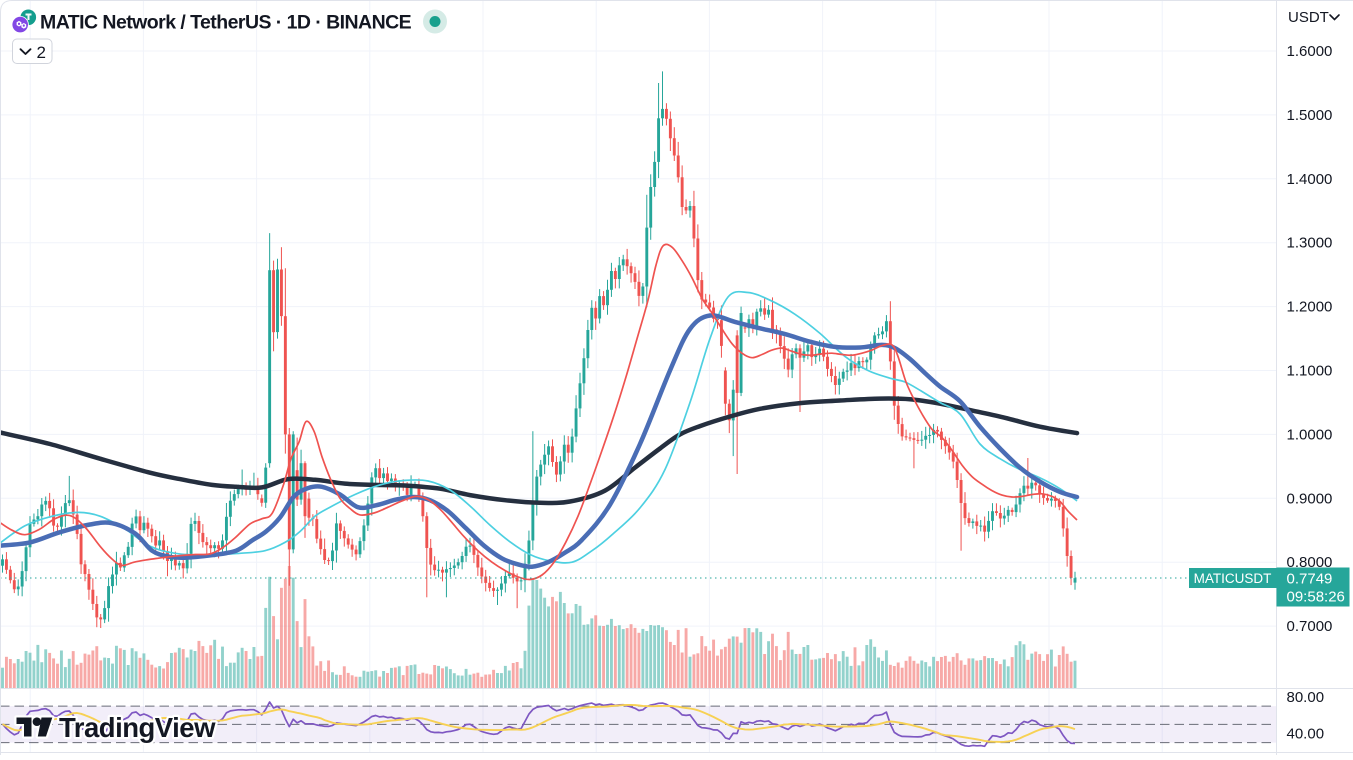 The width and height of the screenshot is (1353, 760). What do you see at coordinates (1310, 626) in the screenshot?
I see `svg-text: 0.7000` at bounding box center [1310, 626].